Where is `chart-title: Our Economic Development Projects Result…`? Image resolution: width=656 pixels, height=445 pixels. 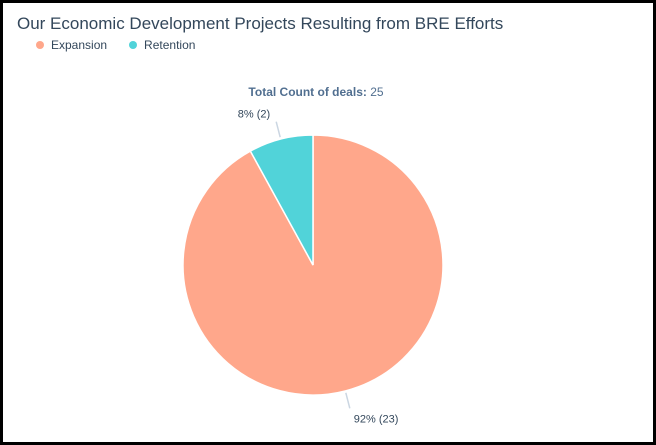 chart-title: Our Economic Development Projects Result… is located at coordinates (260, 23).